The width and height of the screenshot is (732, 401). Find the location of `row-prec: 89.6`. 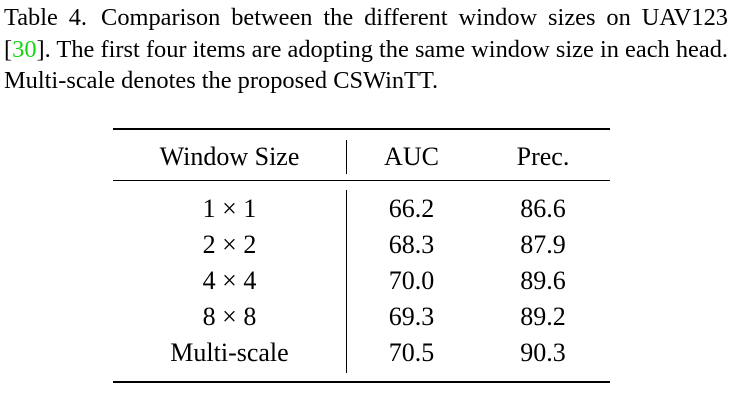

row-prec: 89.6 is located at coordinates (543, 280).